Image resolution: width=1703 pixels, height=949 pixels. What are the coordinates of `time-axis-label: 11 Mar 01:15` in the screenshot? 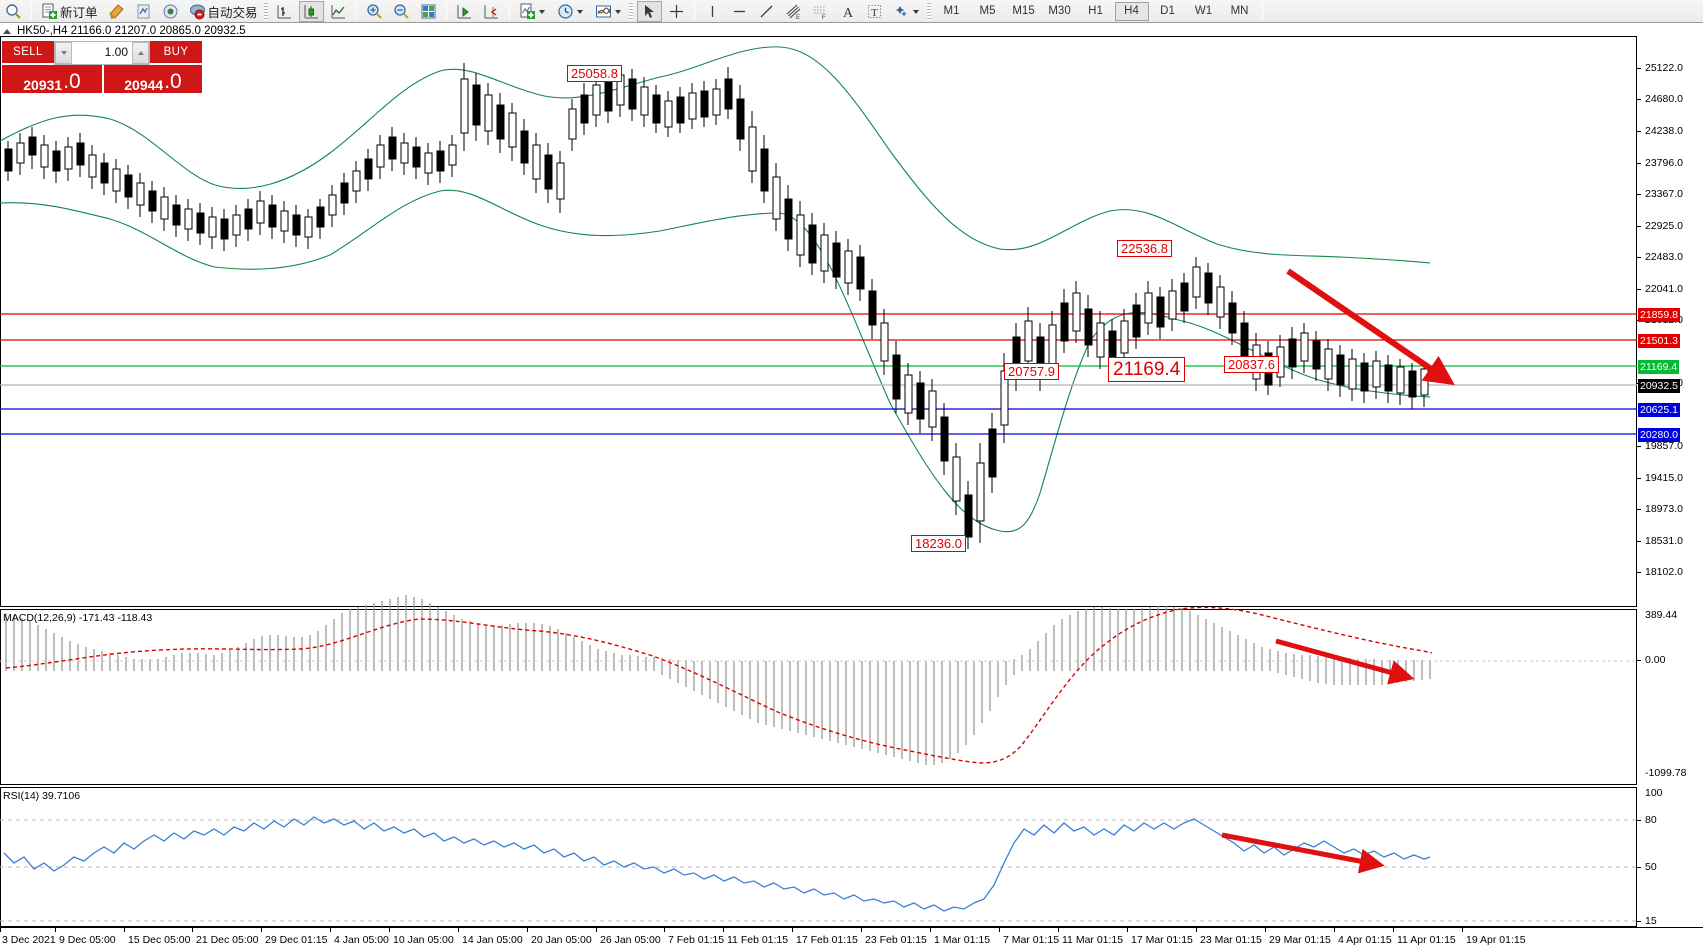 It's located at (1093, 940).